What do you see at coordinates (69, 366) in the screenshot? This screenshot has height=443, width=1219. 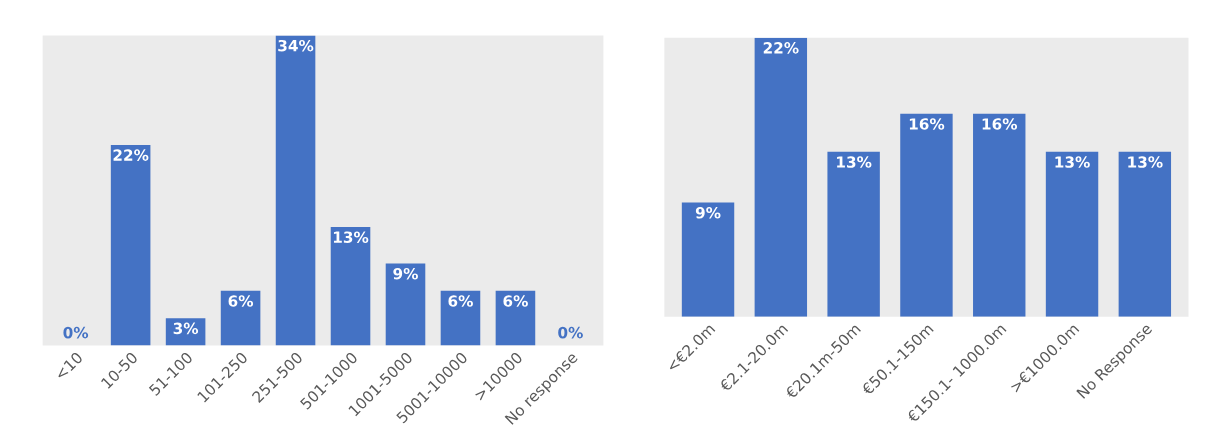 I see `x-tick-label: <10` at bounding box center [69, 366].